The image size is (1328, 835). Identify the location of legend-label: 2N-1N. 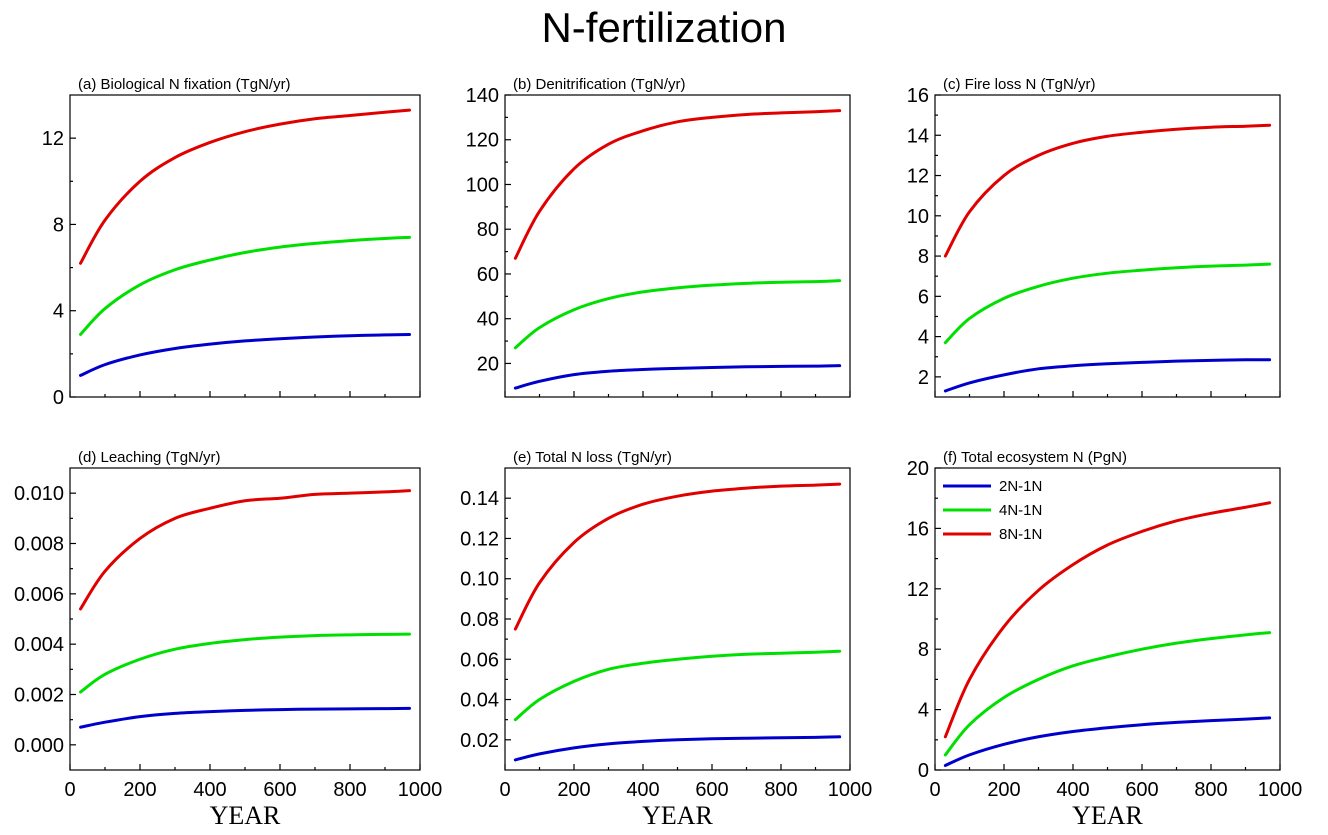
(1020, 486).